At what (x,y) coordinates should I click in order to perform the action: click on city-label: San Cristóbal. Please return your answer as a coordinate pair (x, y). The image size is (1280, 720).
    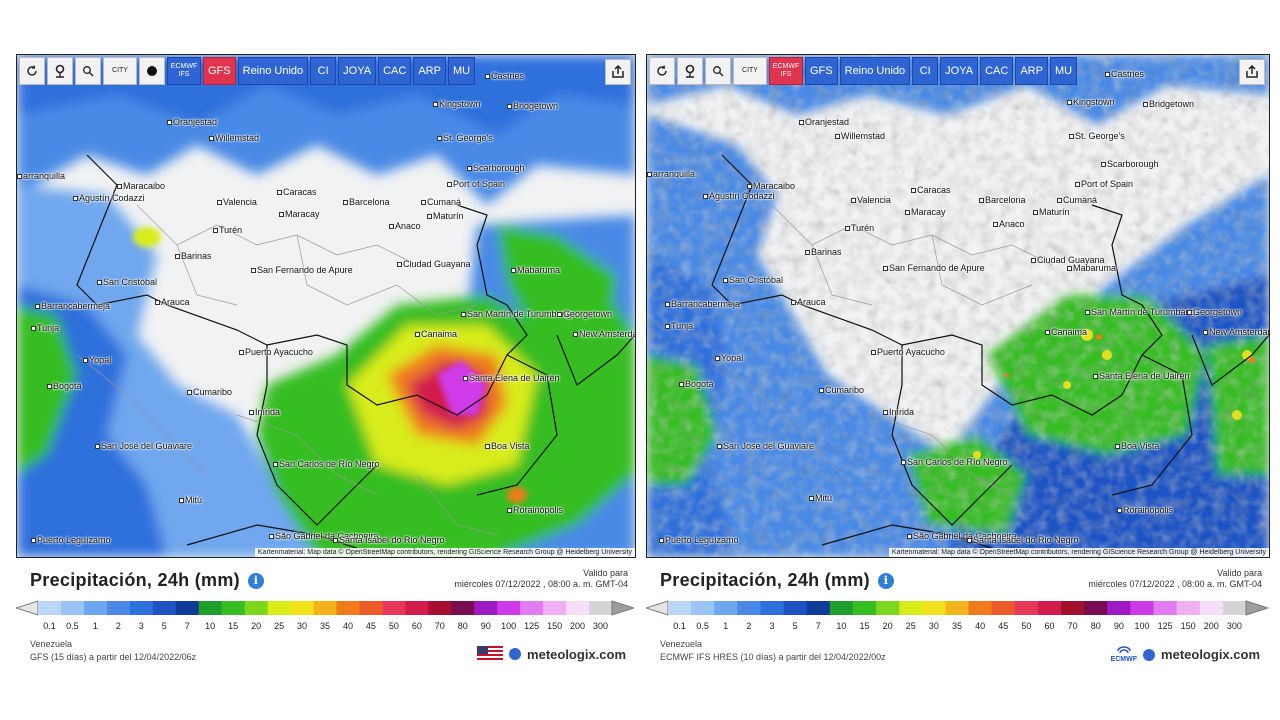
    Looking at the image, I should click on (127, 282).